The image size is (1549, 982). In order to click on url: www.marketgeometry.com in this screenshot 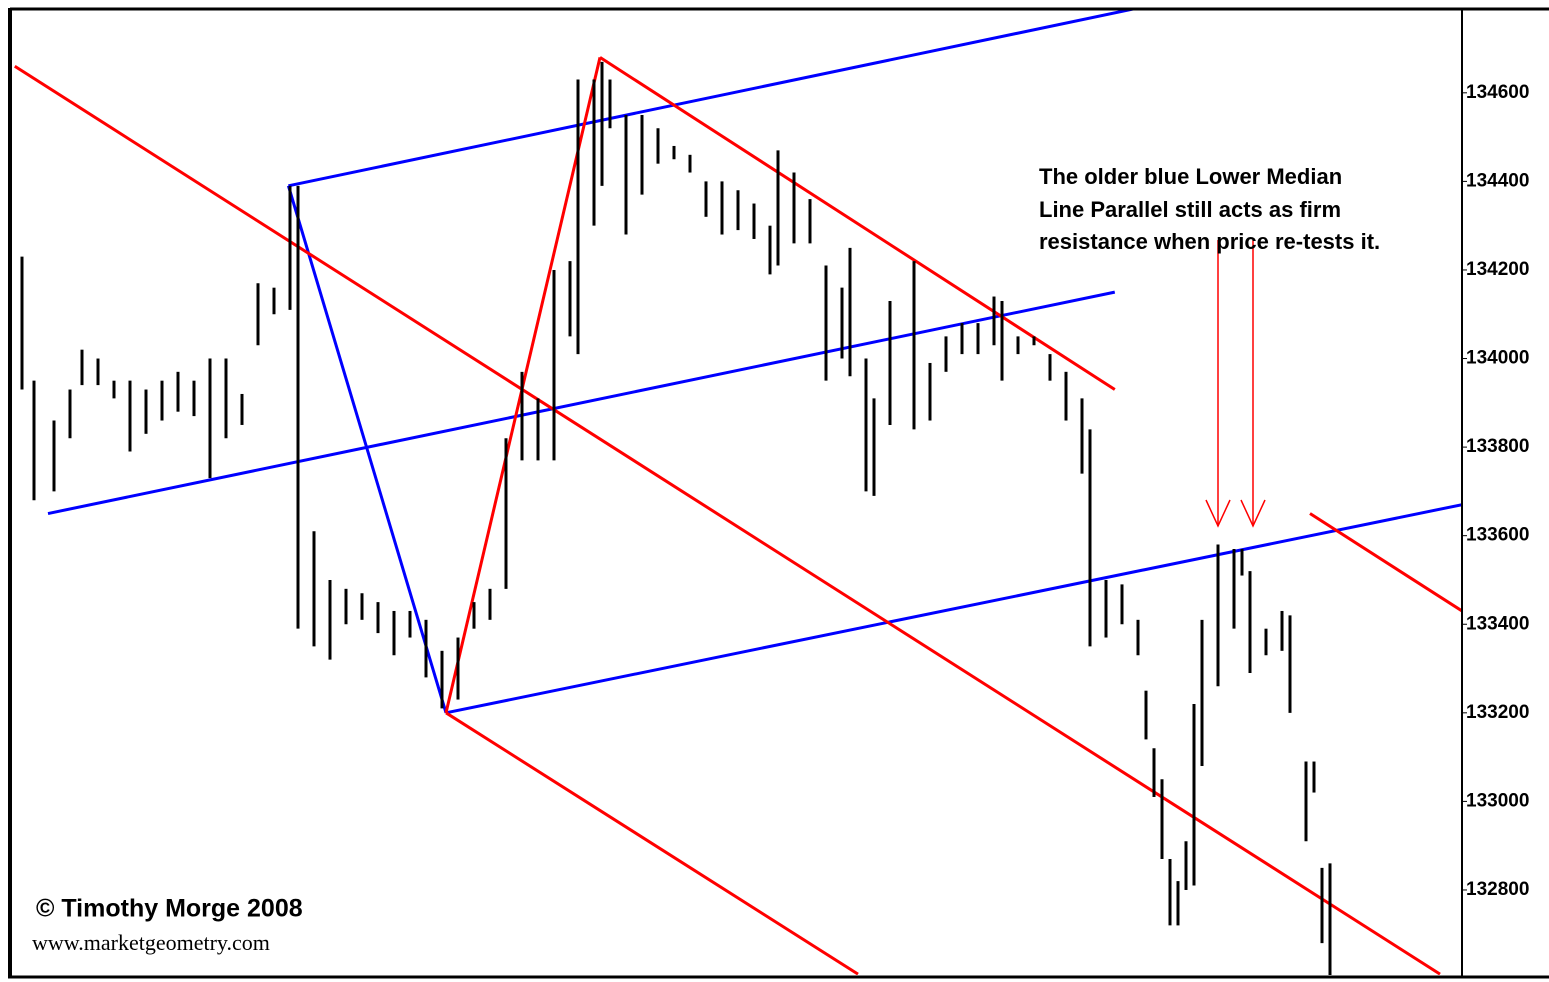, I will do `click(151, 942)`.